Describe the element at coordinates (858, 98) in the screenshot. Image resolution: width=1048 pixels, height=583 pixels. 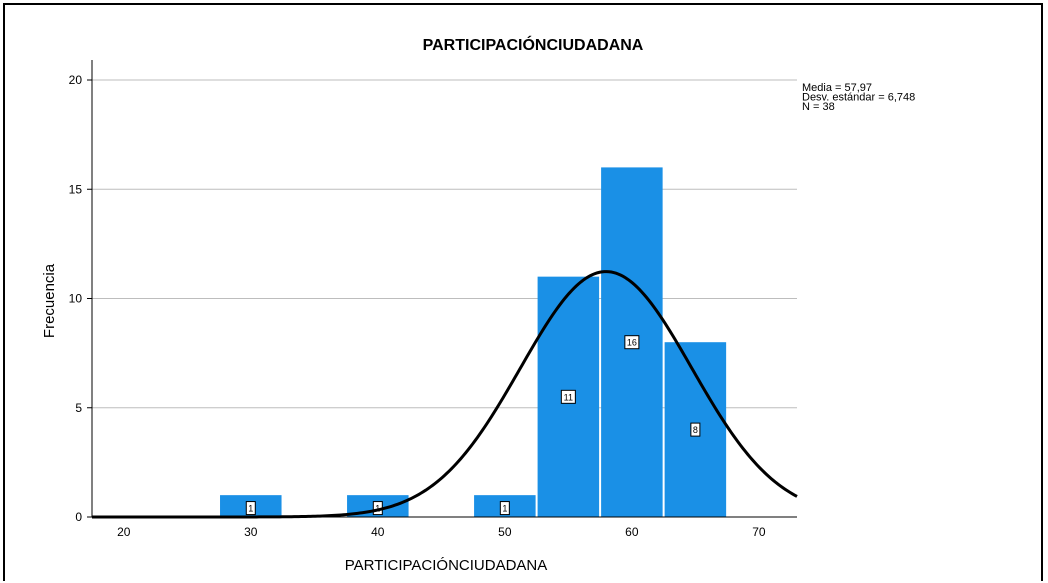
I see `stats-line: Desv. estándar = 6,748` at that location.